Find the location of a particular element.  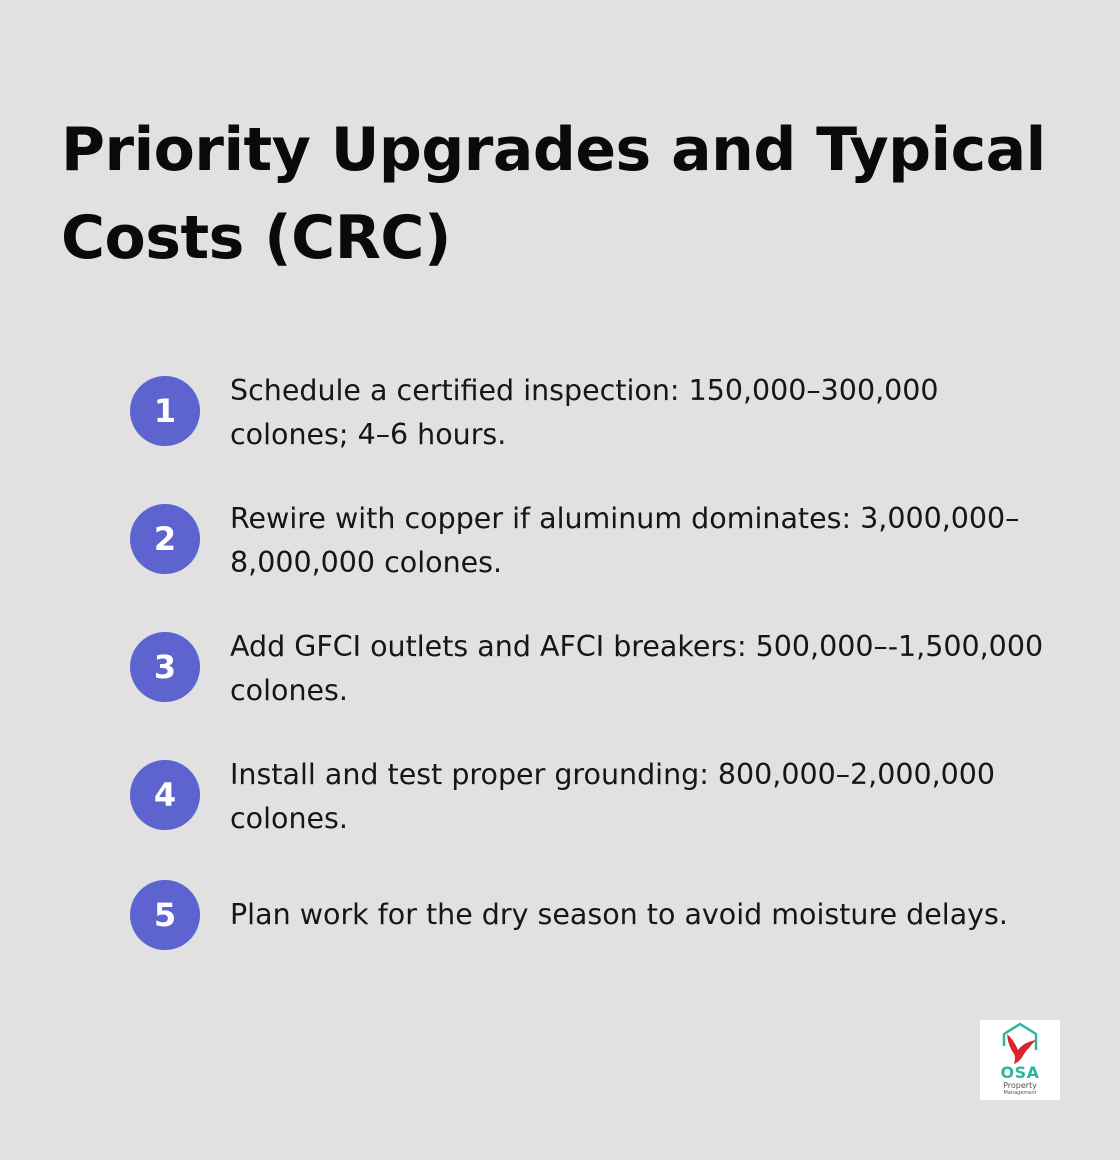

step-number-badge: 4 is located at coordinates (165, 795).